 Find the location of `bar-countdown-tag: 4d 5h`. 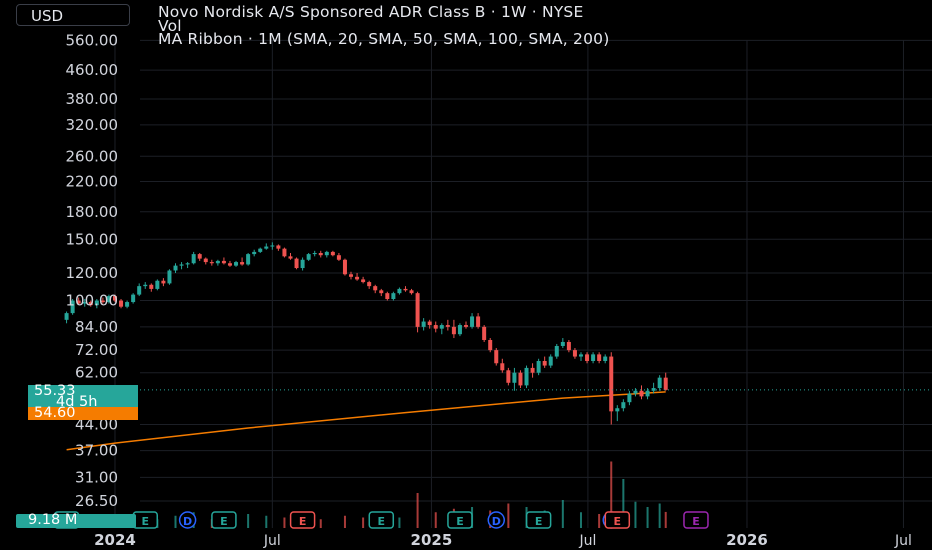

bar-countdown-tag: 4d 5h is located at coordinates (83, 402).